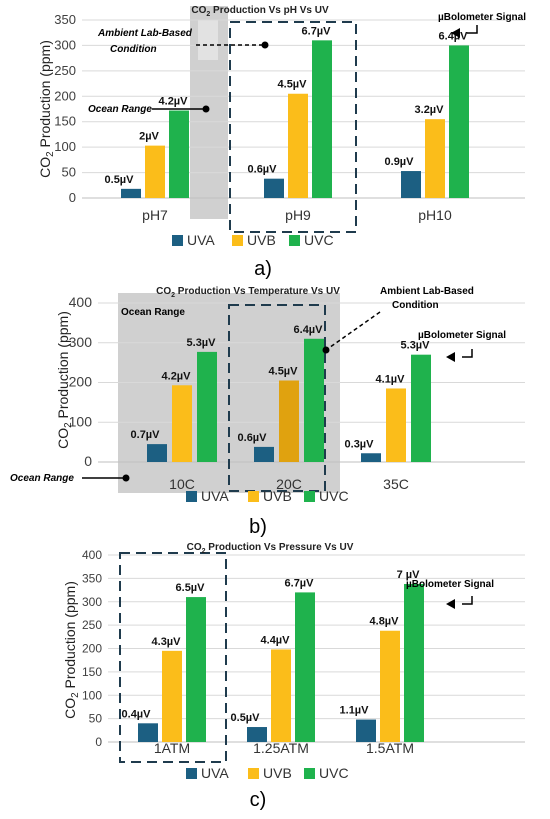  I want to click on data-label: 5.3µV, so click(416, 346).